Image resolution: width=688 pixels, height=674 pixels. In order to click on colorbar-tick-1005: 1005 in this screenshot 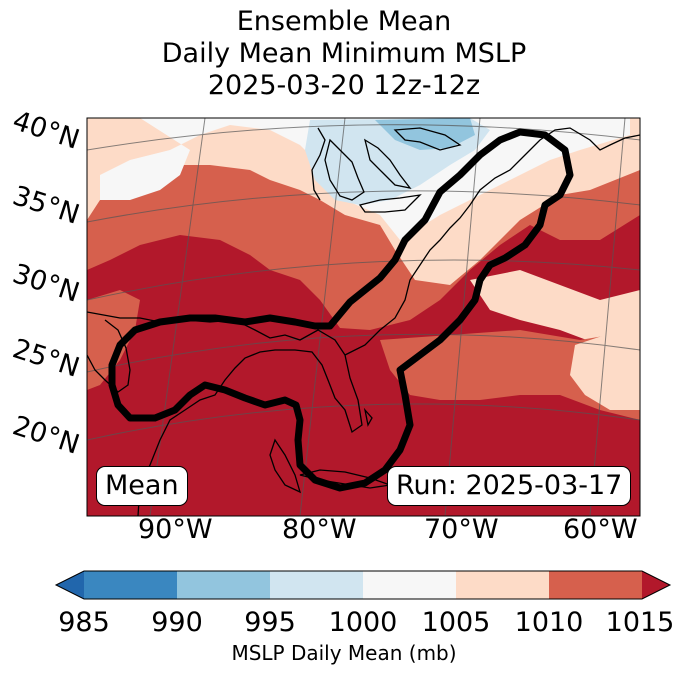, I will do `click(456, 622)`.